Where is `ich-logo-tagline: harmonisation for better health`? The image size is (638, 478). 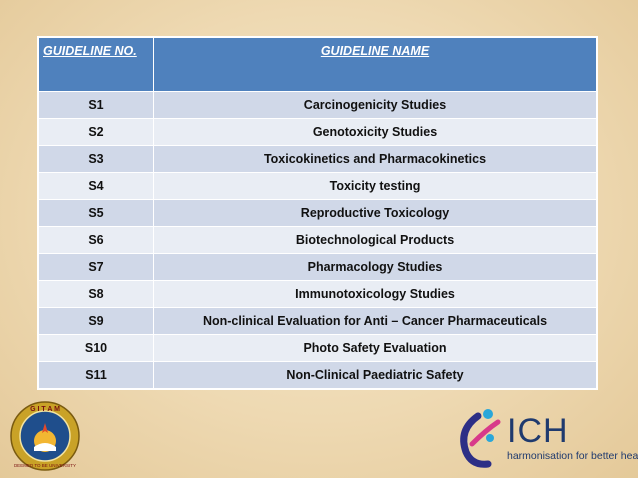
ich-logo-tagline: harmonisation for better health is located at coordinates (572, 456).